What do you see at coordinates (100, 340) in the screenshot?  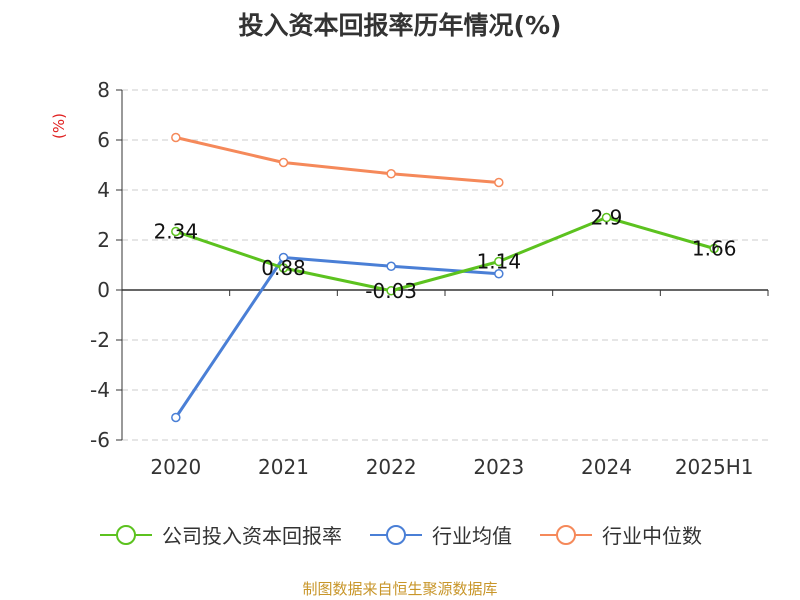 I see `y-tick-label: -2` at bounding box center [100, 340].